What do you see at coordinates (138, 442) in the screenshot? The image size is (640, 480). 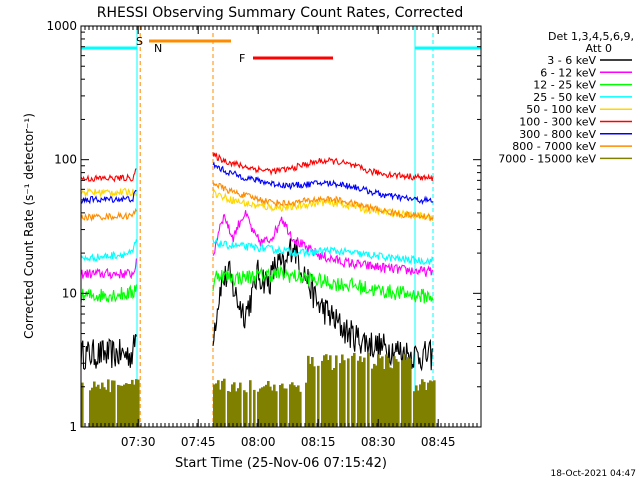 I see `x-tick-label: 07:30` at bounding box center [138, 442].